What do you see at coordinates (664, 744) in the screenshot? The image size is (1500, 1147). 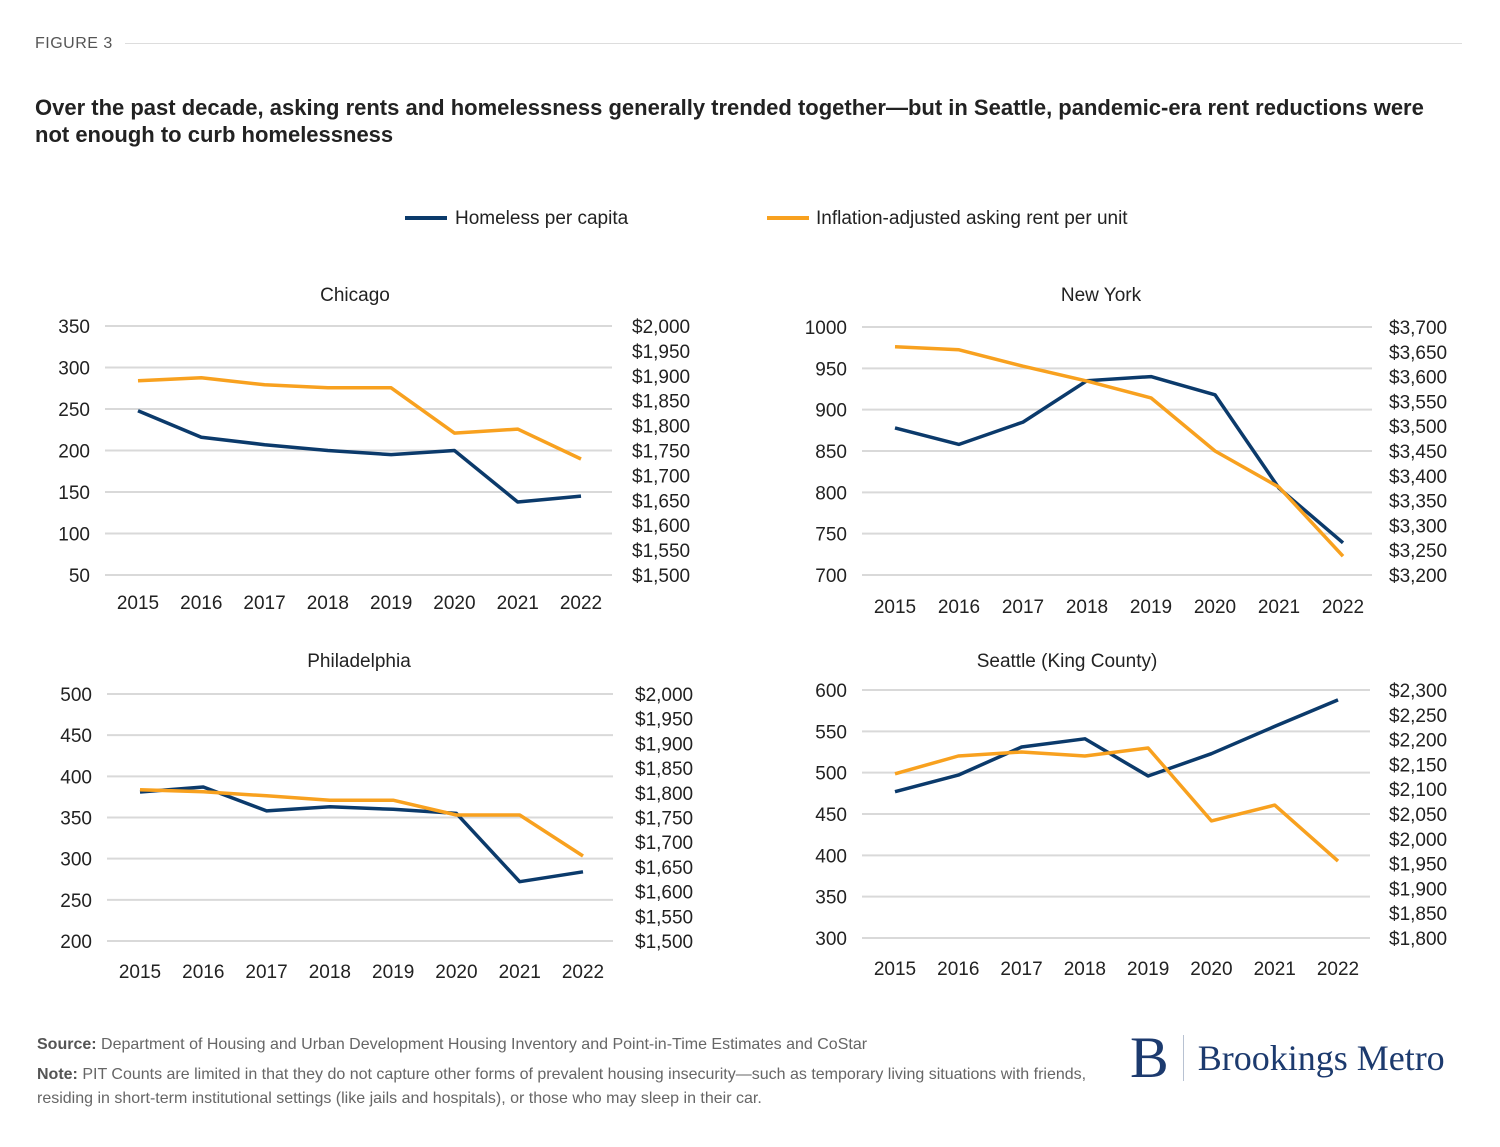 I see `right-axis-tick-label: $1,900` at bounding box center [664, 744].